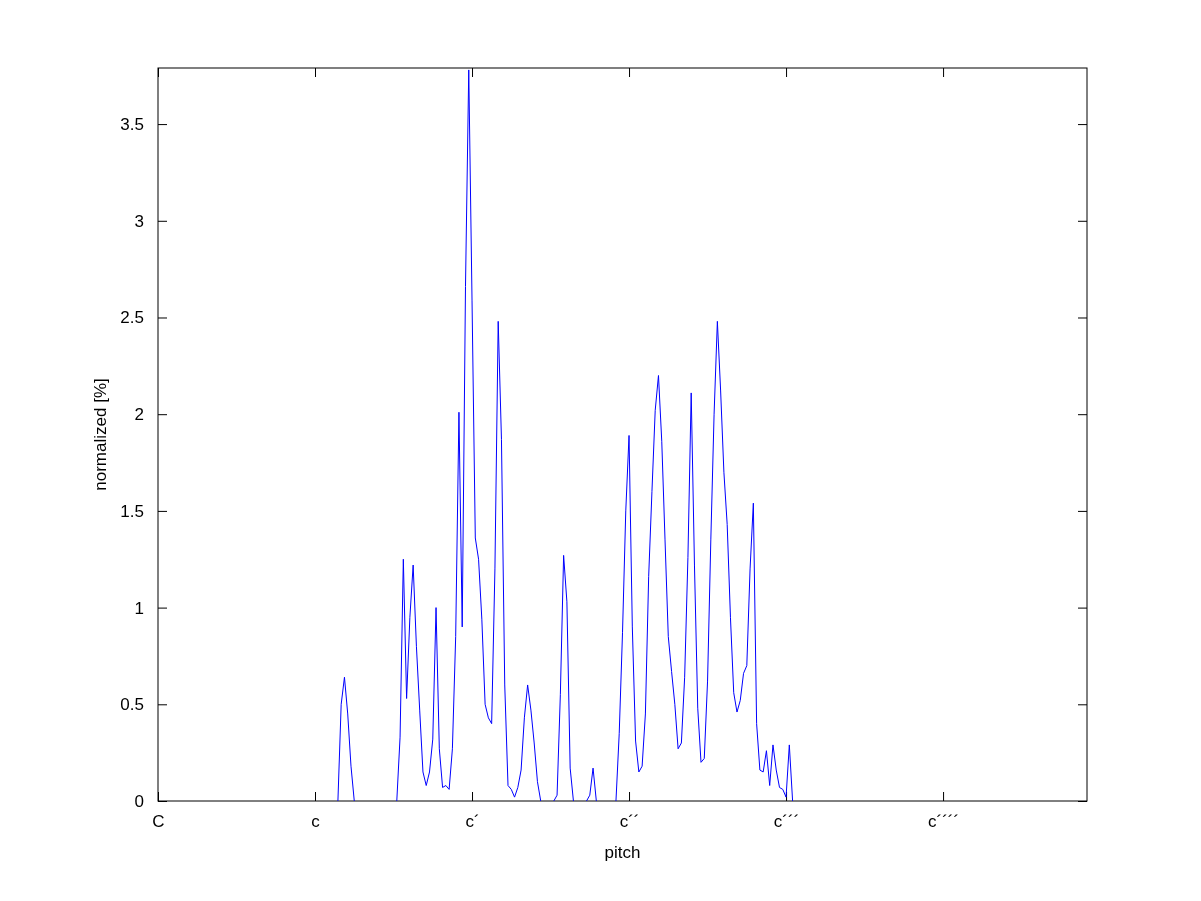 The image size is (1201, 901). What do you see at coordinates (139, 608) in the screenshot?
I see `y-tick-label: 1` at bounding box center [139, 608].